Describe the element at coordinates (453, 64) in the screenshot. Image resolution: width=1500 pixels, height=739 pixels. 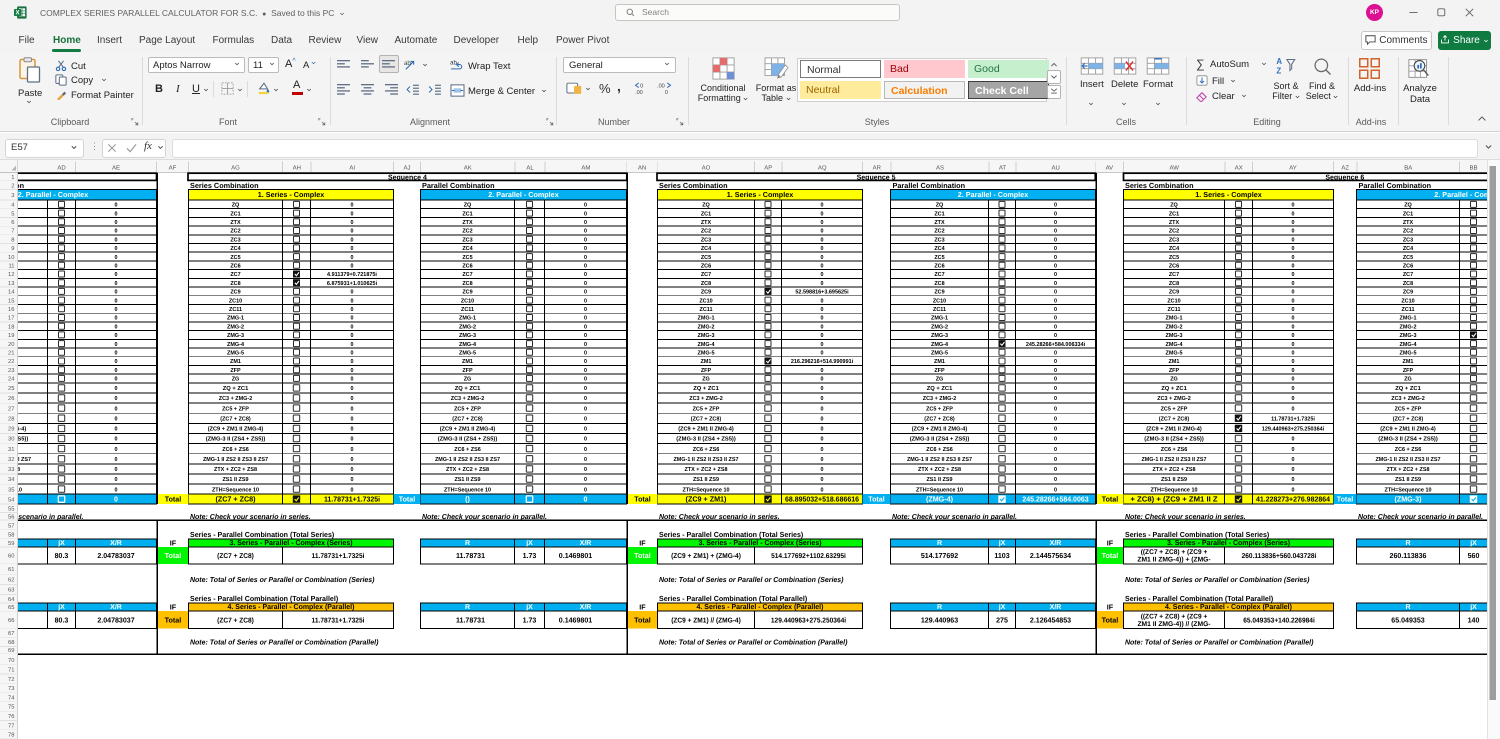
I see `svg-text: ab` at that location.